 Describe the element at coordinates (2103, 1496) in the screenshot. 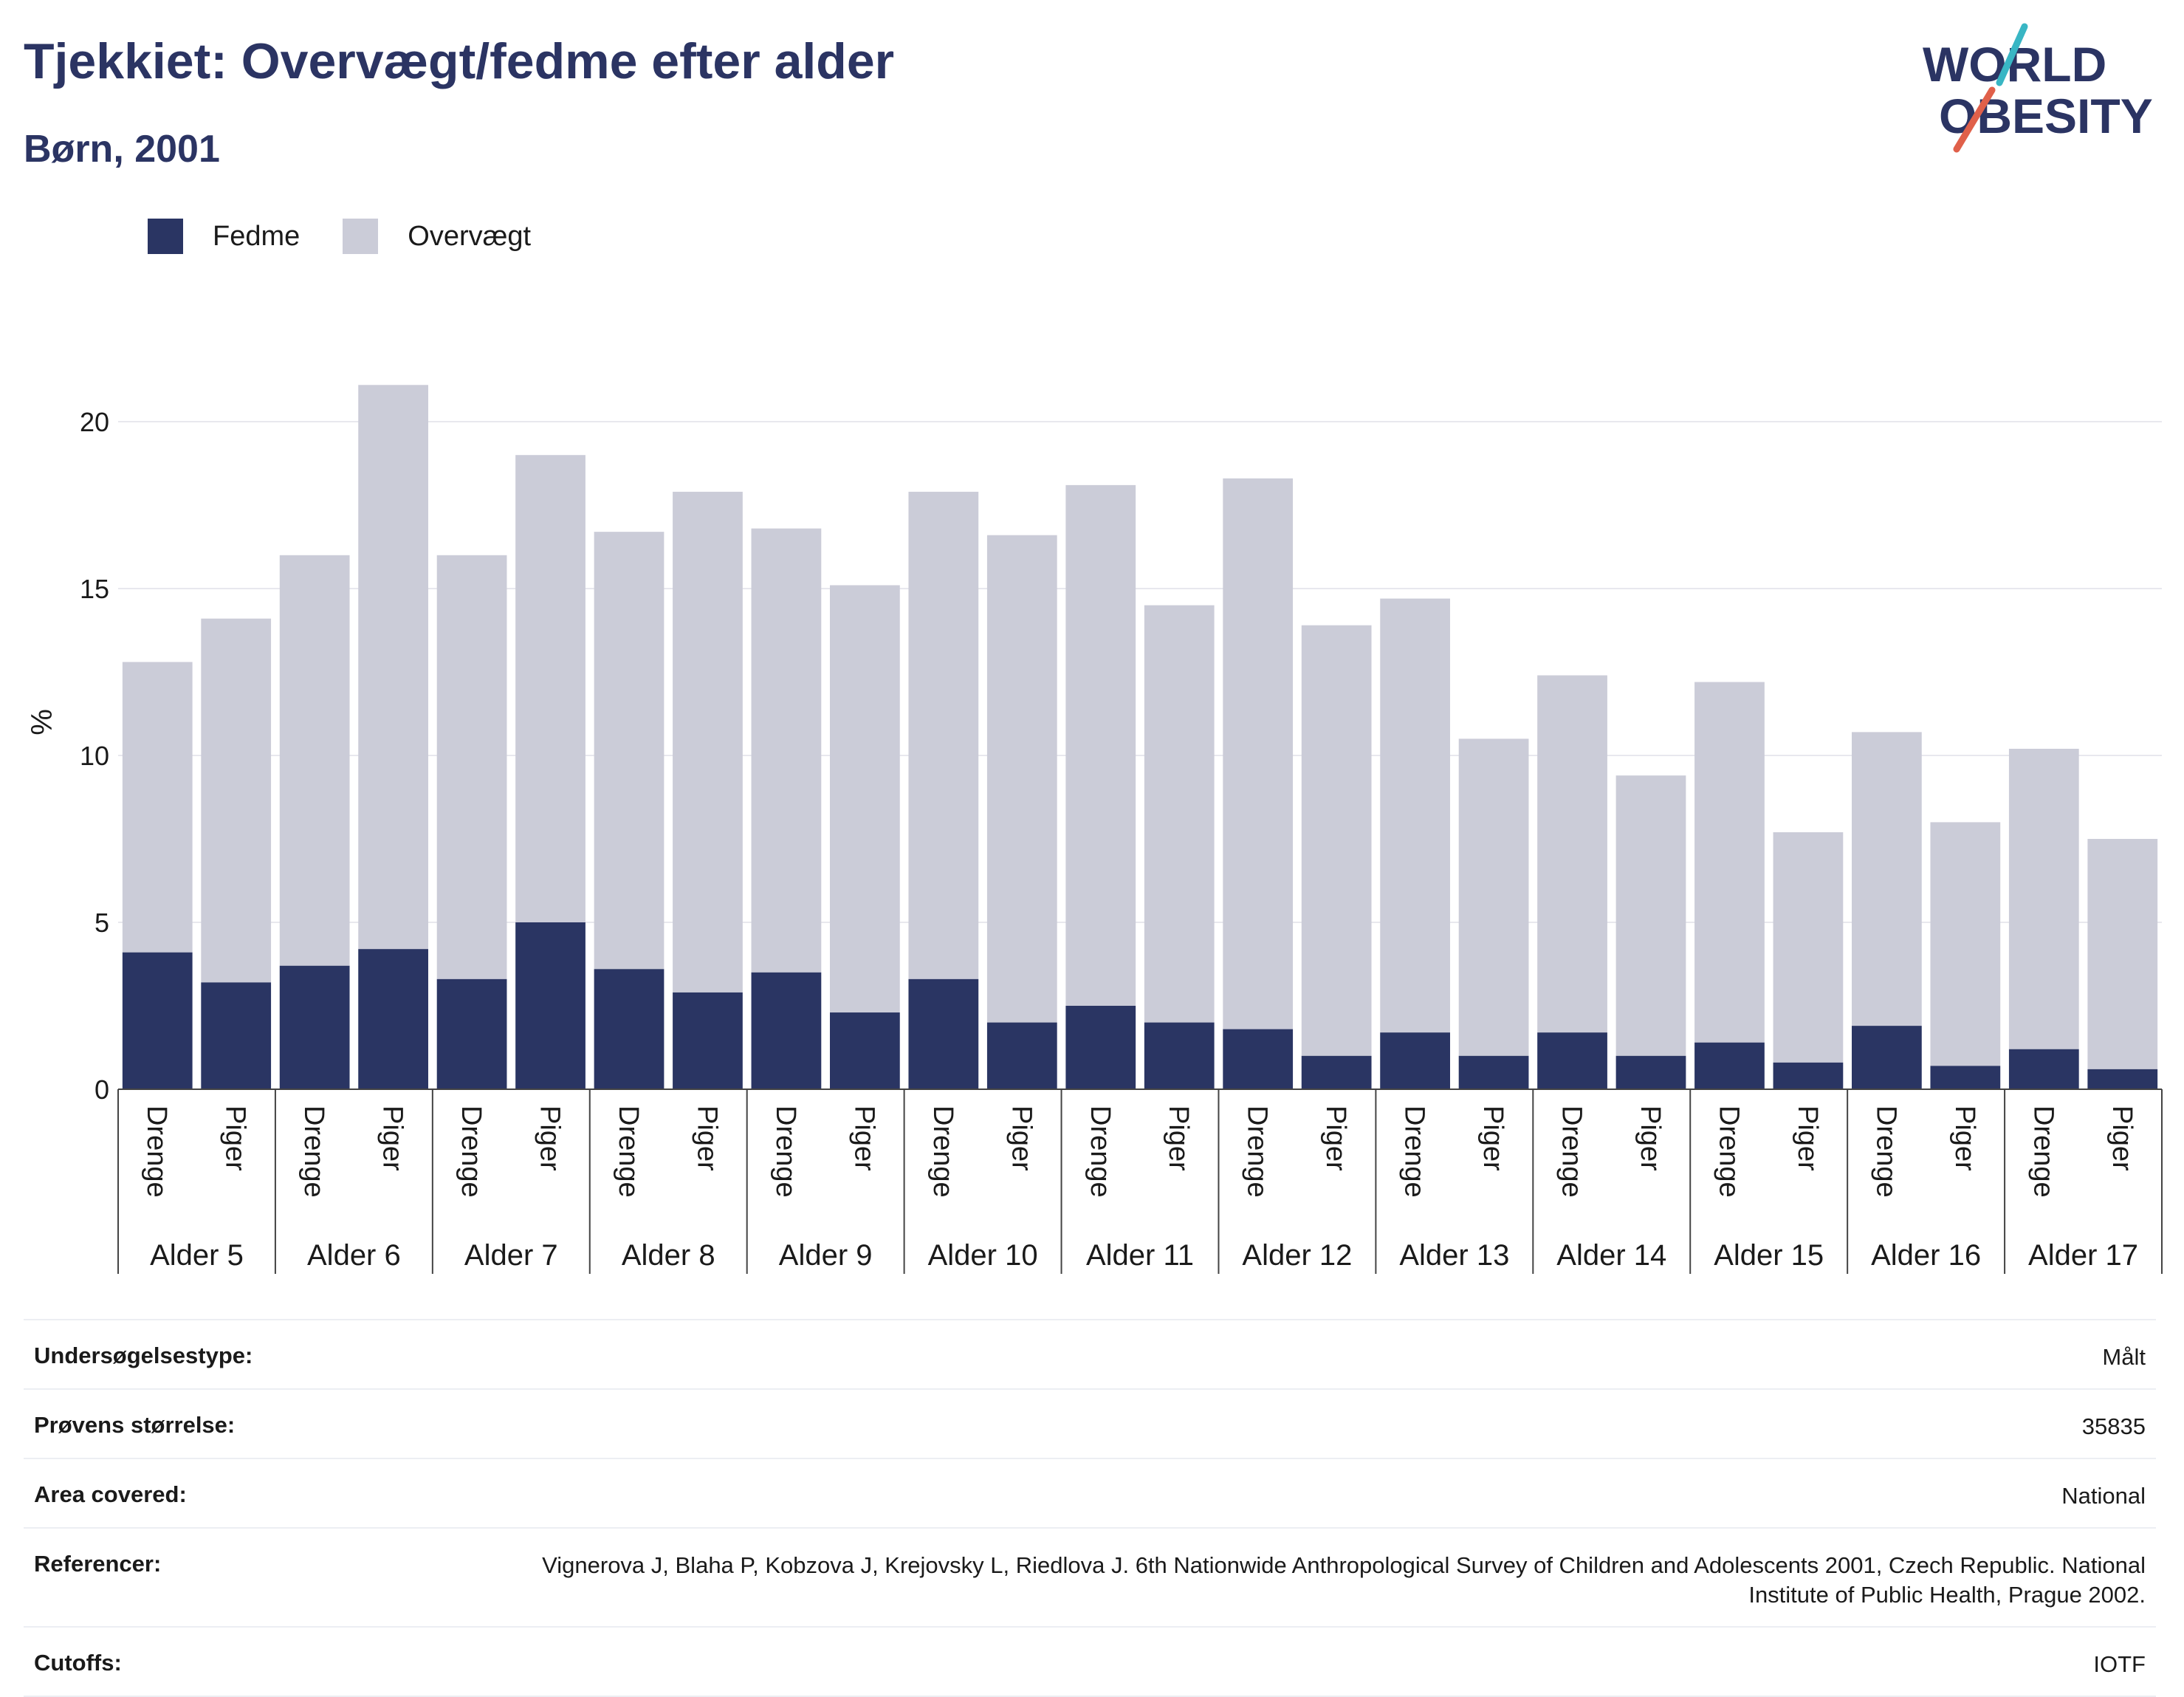

I see `meta-value: National` at that location.